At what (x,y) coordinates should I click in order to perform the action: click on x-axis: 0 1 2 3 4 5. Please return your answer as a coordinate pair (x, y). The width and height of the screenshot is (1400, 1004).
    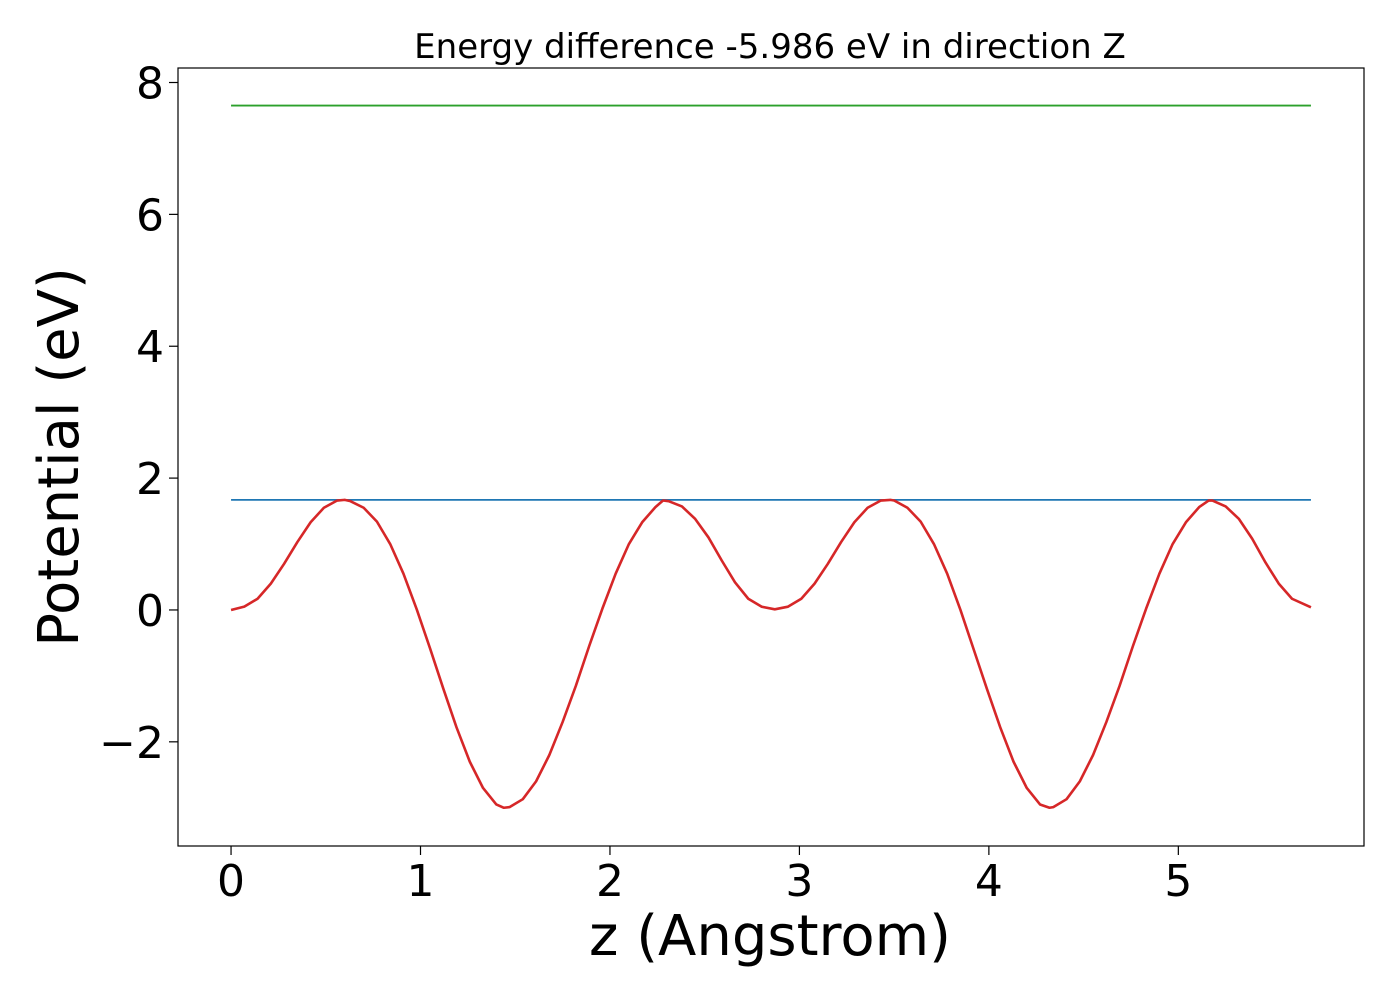
    Looking at the image, I should click on (704, 876).